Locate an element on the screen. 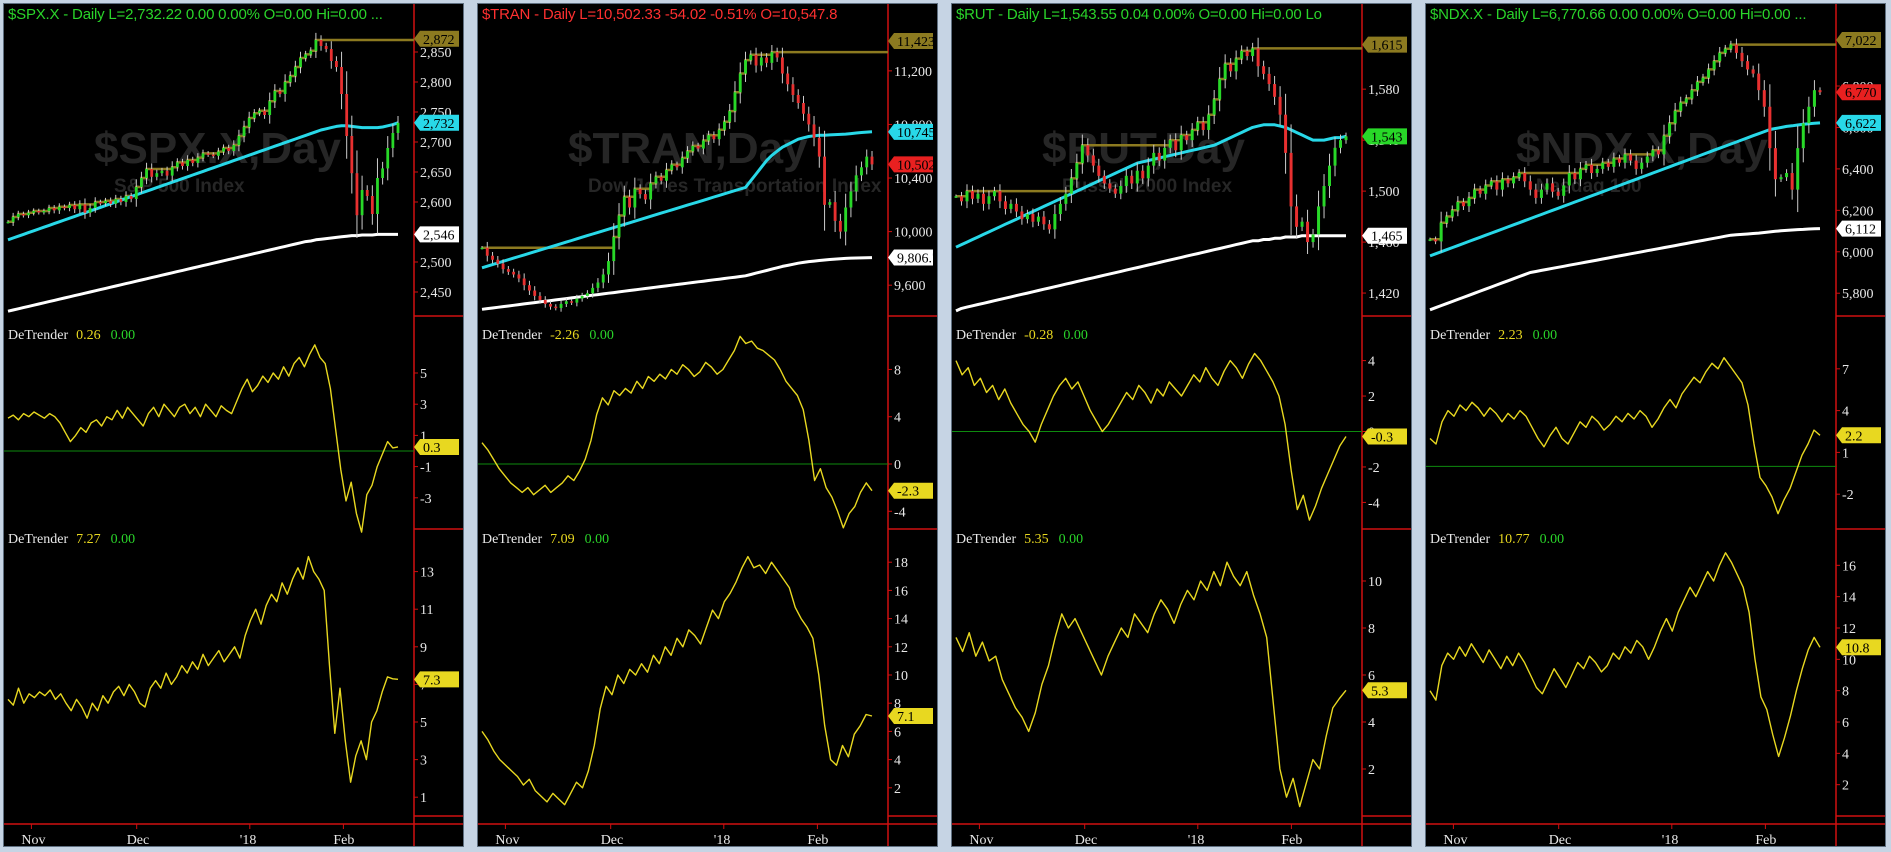  detrender2-value-tag-box is located at coordinates (1384, 690).